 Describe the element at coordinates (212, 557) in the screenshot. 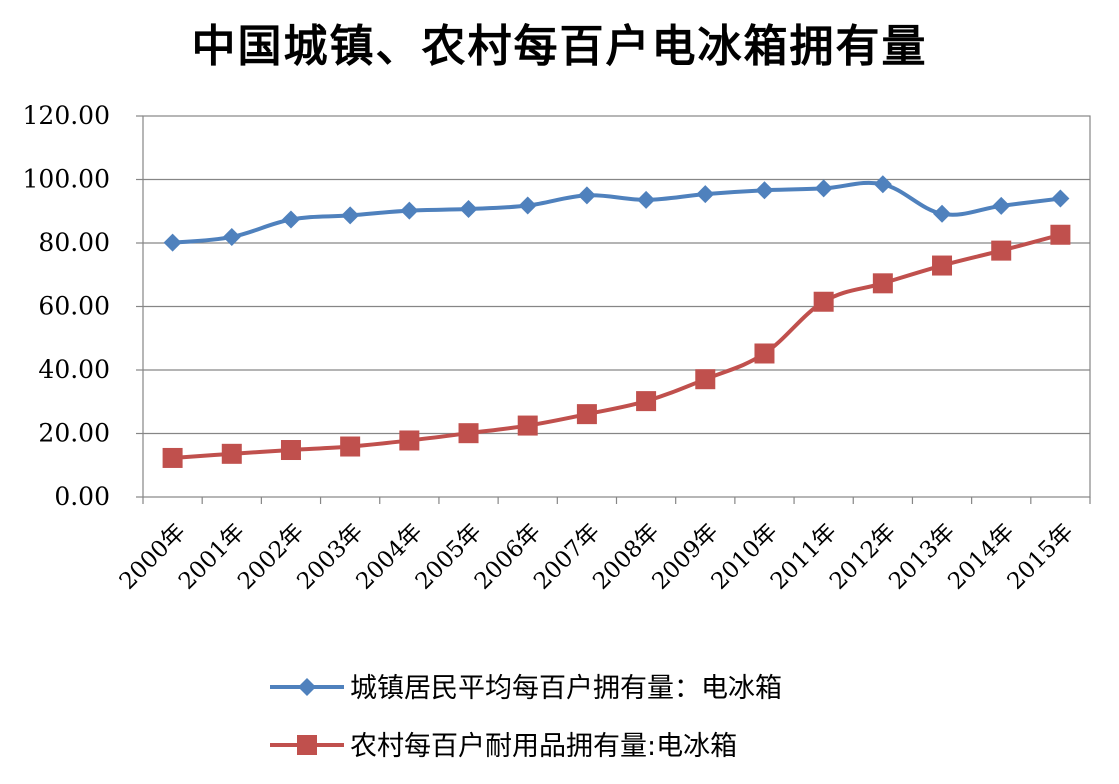

I see `x-tick-label: 2001年` at that location.